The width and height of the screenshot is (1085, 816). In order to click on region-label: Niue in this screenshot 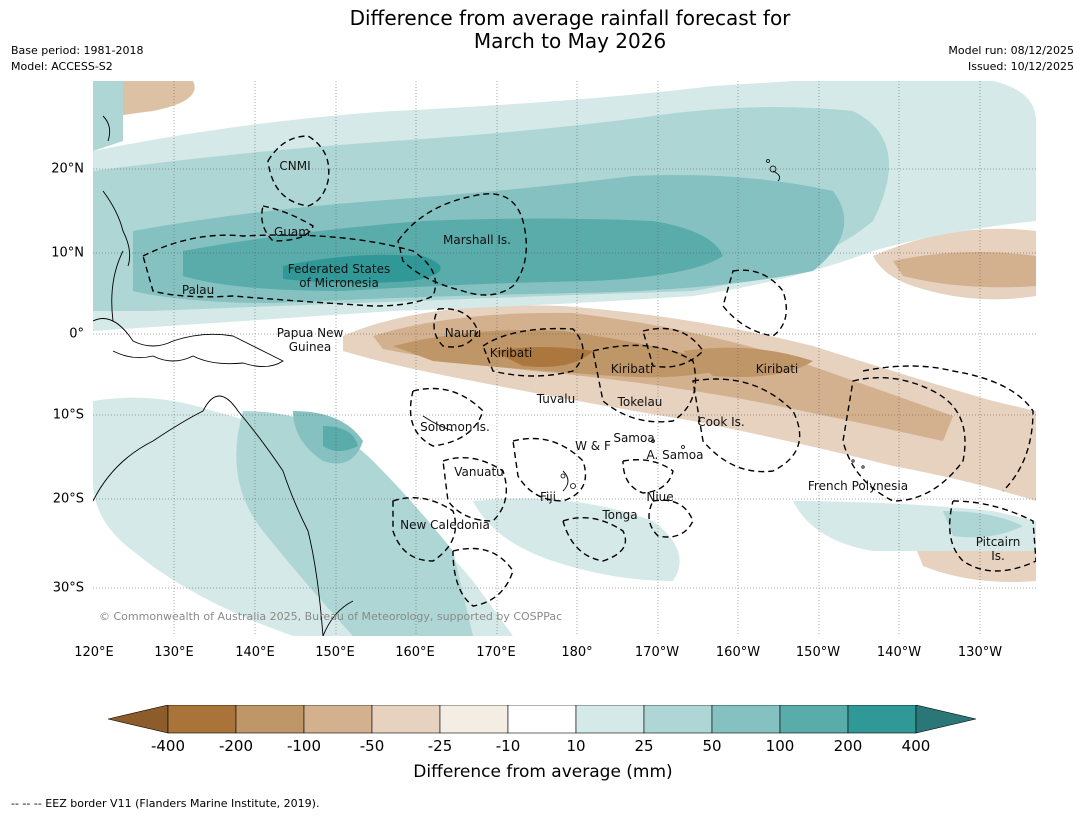, I will do `click(660, 497)`.